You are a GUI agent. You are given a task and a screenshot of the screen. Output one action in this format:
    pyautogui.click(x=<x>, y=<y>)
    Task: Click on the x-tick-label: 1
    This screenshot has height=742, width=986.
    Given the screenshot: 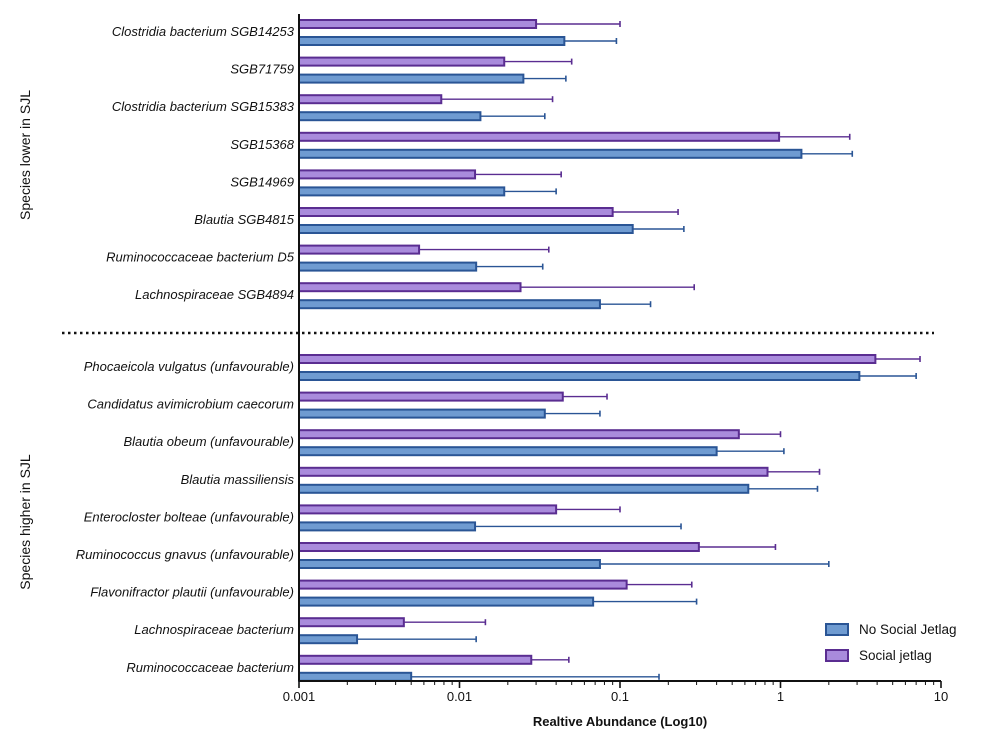 What is the action you would take?
    pyautogui.click(x=780, y=696)
    